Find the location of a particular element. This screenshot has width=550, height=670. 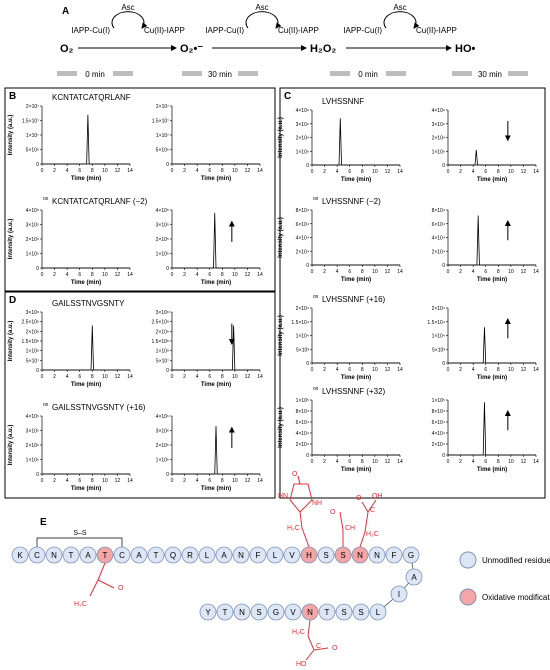

species: H₂O₂ is located at coordinates (323, 49).